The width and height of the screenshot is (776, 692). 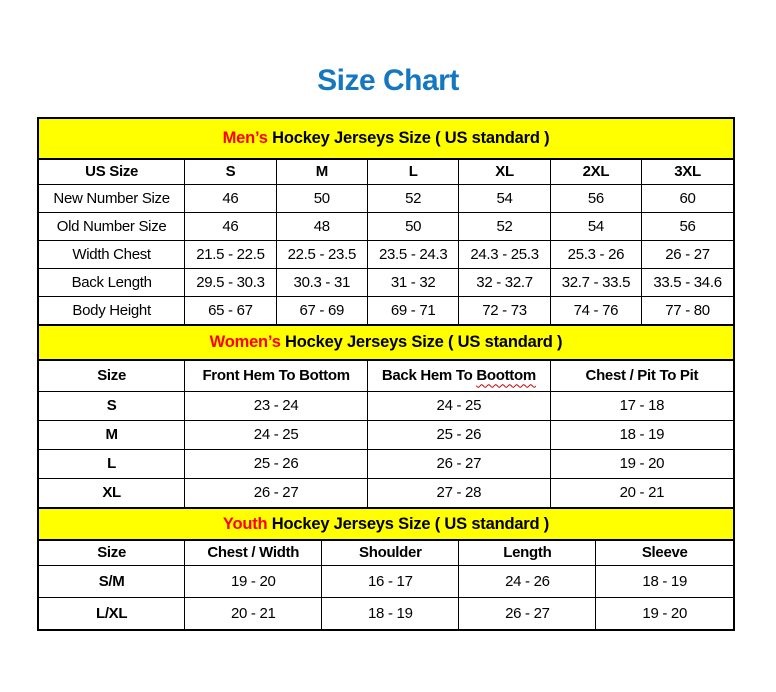 What do you see at coordinates (687, 198) in the screenshot?
I see `cell-value: 60` at bounding box center [687, 198].